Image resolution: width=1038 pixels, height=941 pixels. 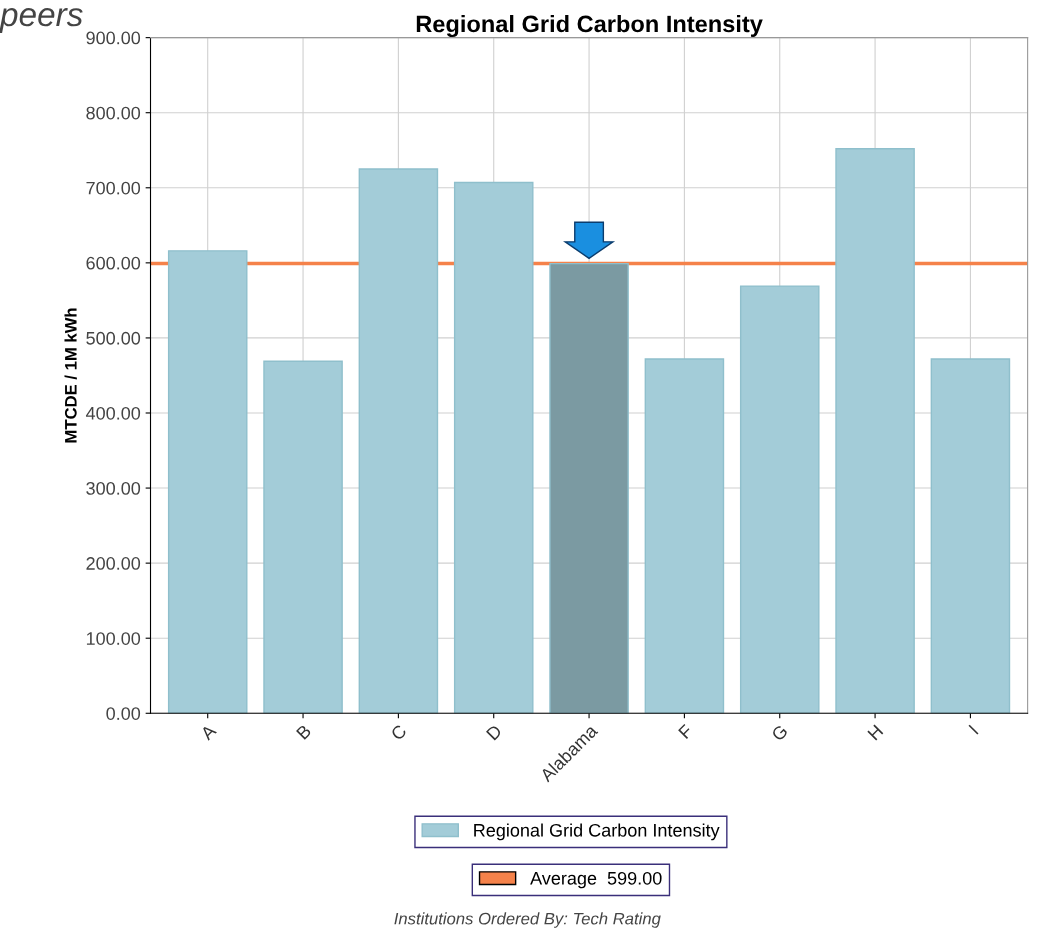 What do you see at coordinates (123, 713) in the screenshot?
I see `y-tick-label: 0.00` at bounding box center [123, 713].